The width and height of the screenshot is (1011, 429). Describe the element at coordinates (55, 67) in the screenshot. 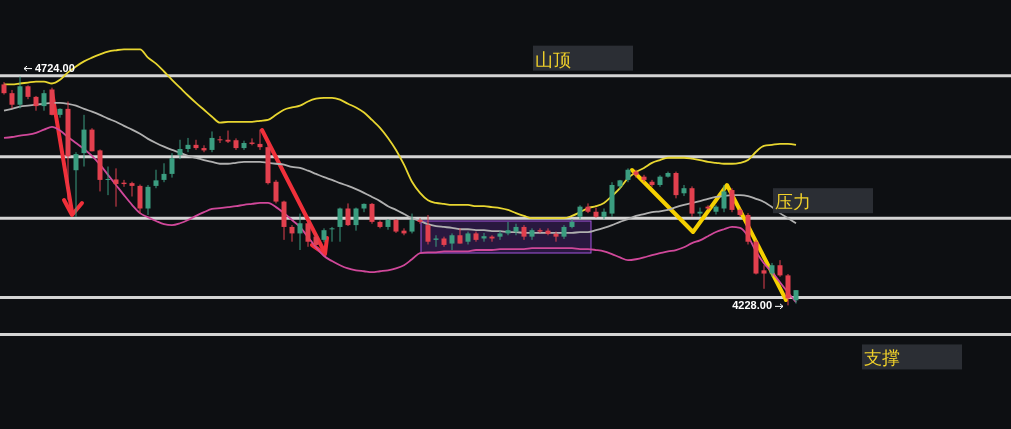

I see `annotation: 4724.00` at that location.